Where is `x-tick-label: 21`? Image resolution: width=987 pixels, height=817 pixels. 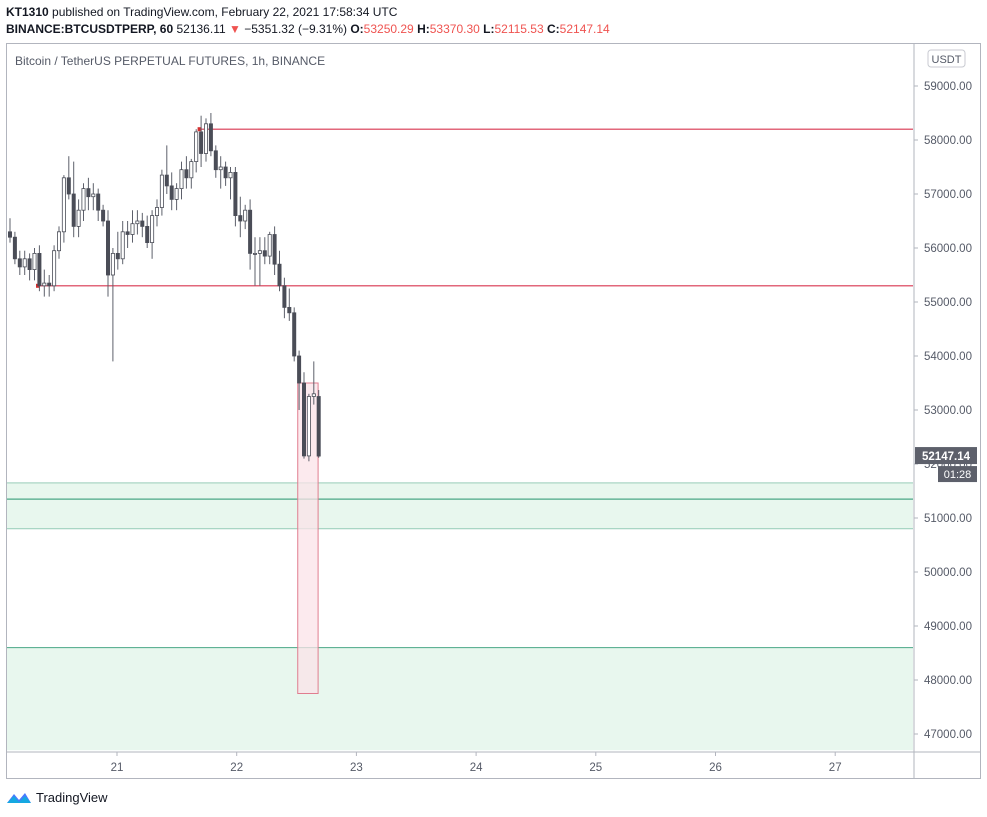 x-tick-label: 21 is located at coordinates (117, 768).